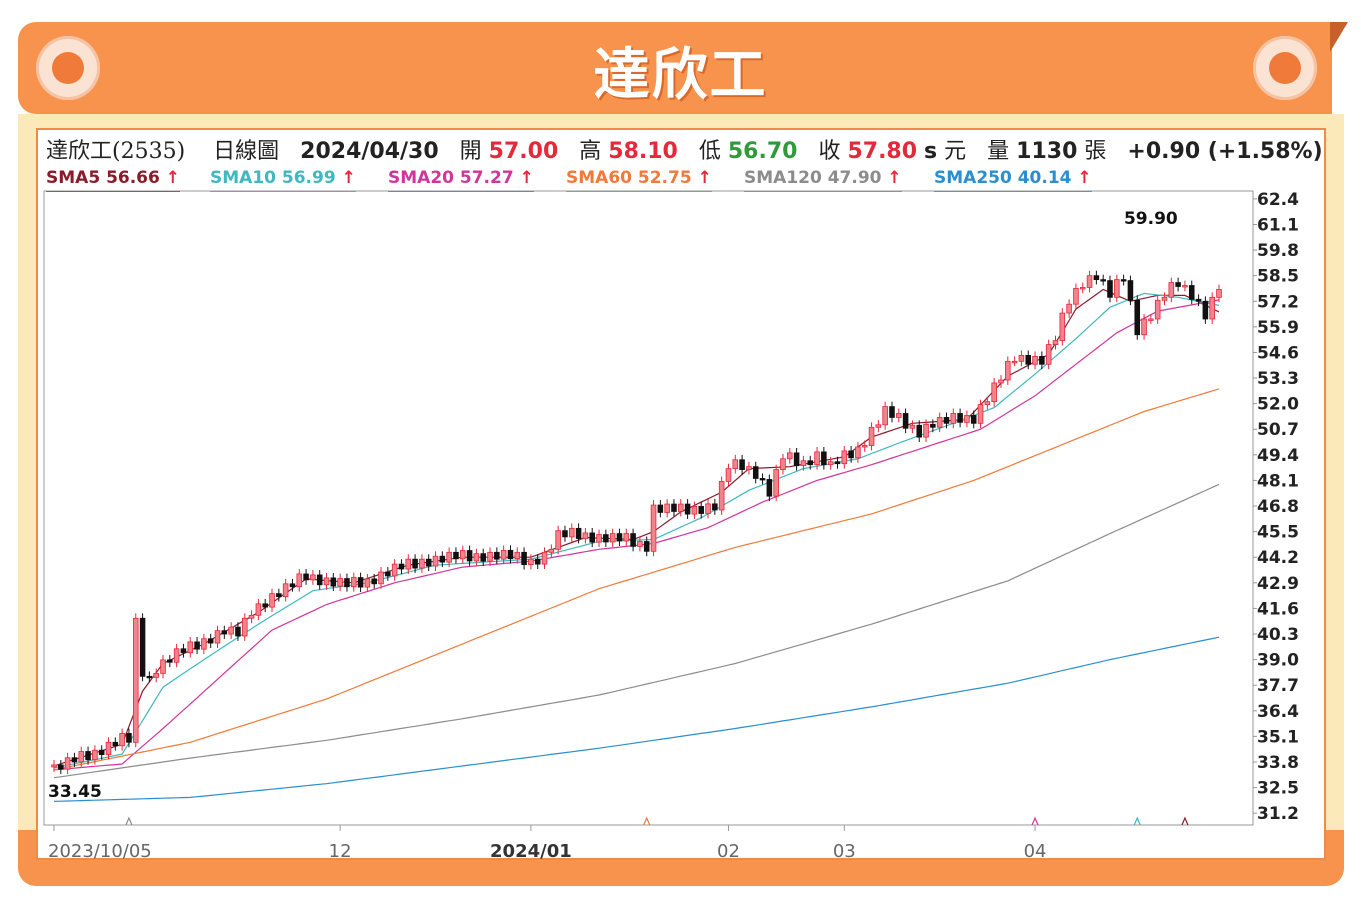  Describe the element at coordinates (116, 151) in the screenshot. I see `stock-name: 達欣工(2535)` at that location.